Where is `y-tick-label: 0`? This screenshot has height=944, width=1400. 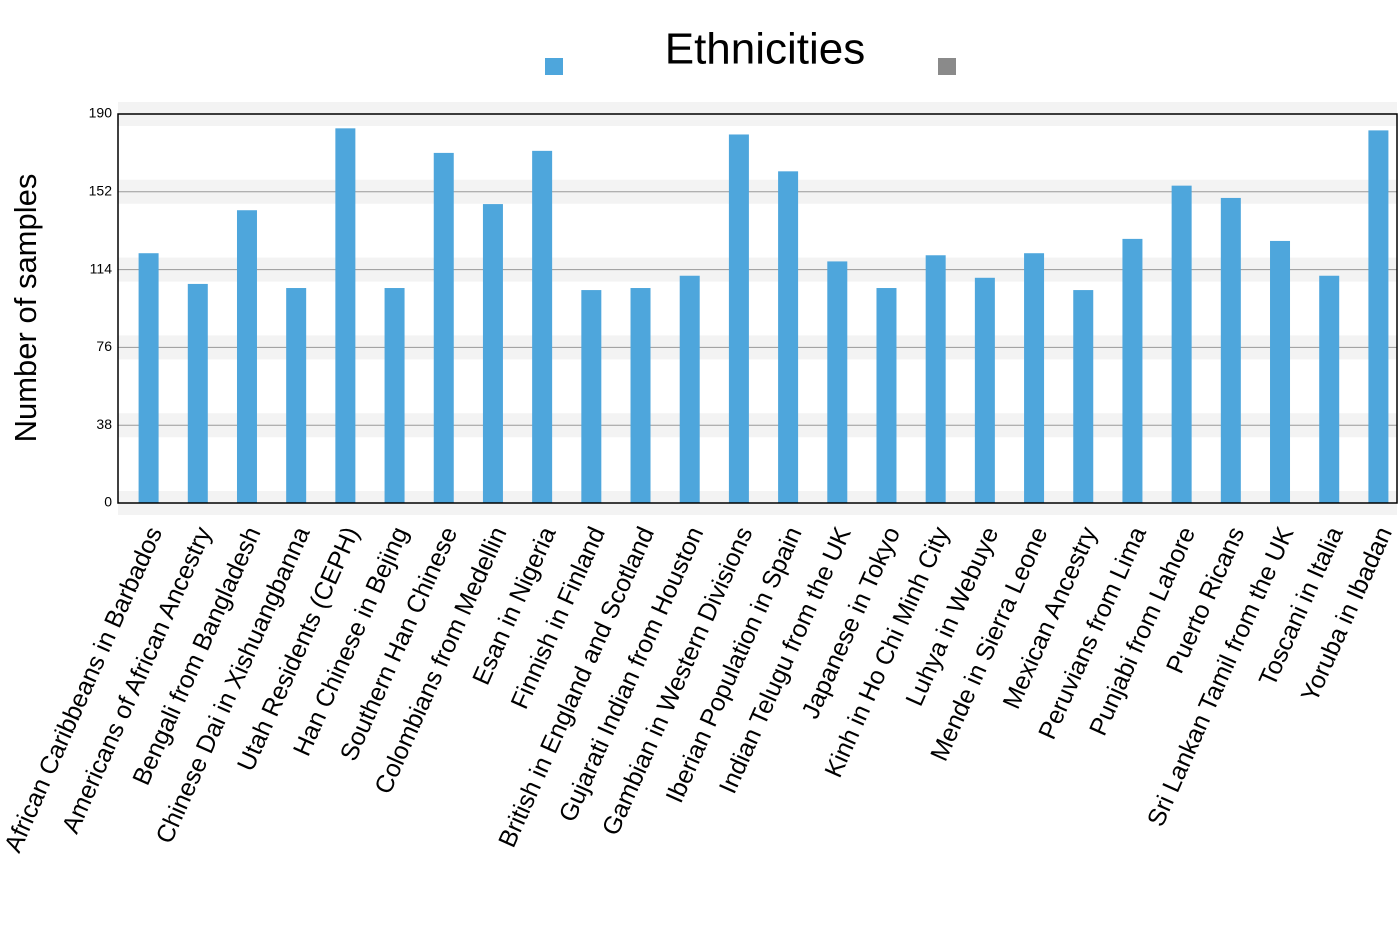
y-tick-label: 0 is located at coordinates (108, 502).